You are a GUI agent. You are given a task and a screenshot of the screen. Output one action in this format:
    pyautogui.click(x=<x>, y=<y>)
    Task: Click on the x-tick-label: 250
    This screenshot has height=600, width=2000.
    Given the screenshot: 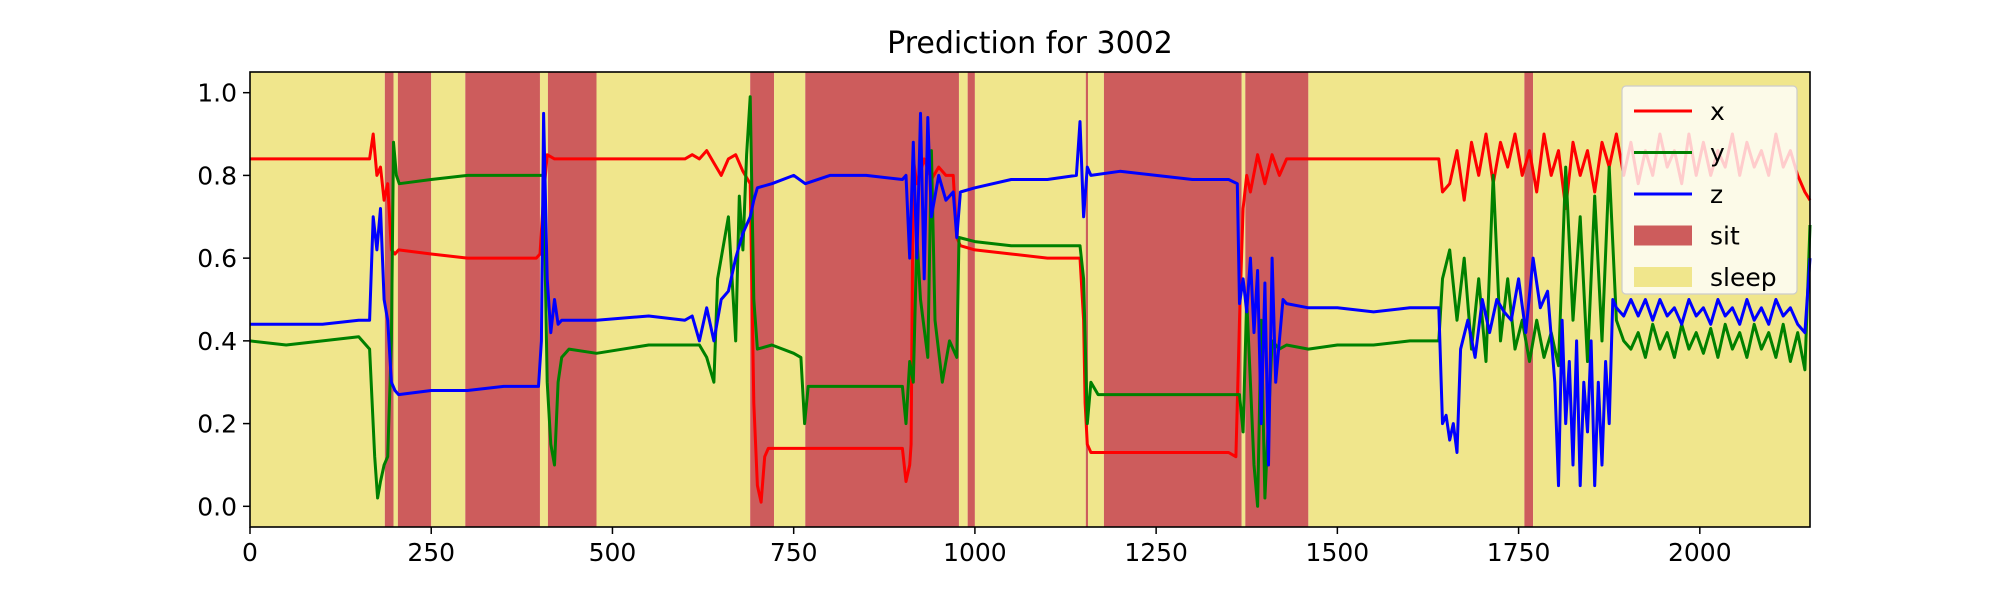 What is the action you would take?
    pyautogui.click(x=431, y=552)
    